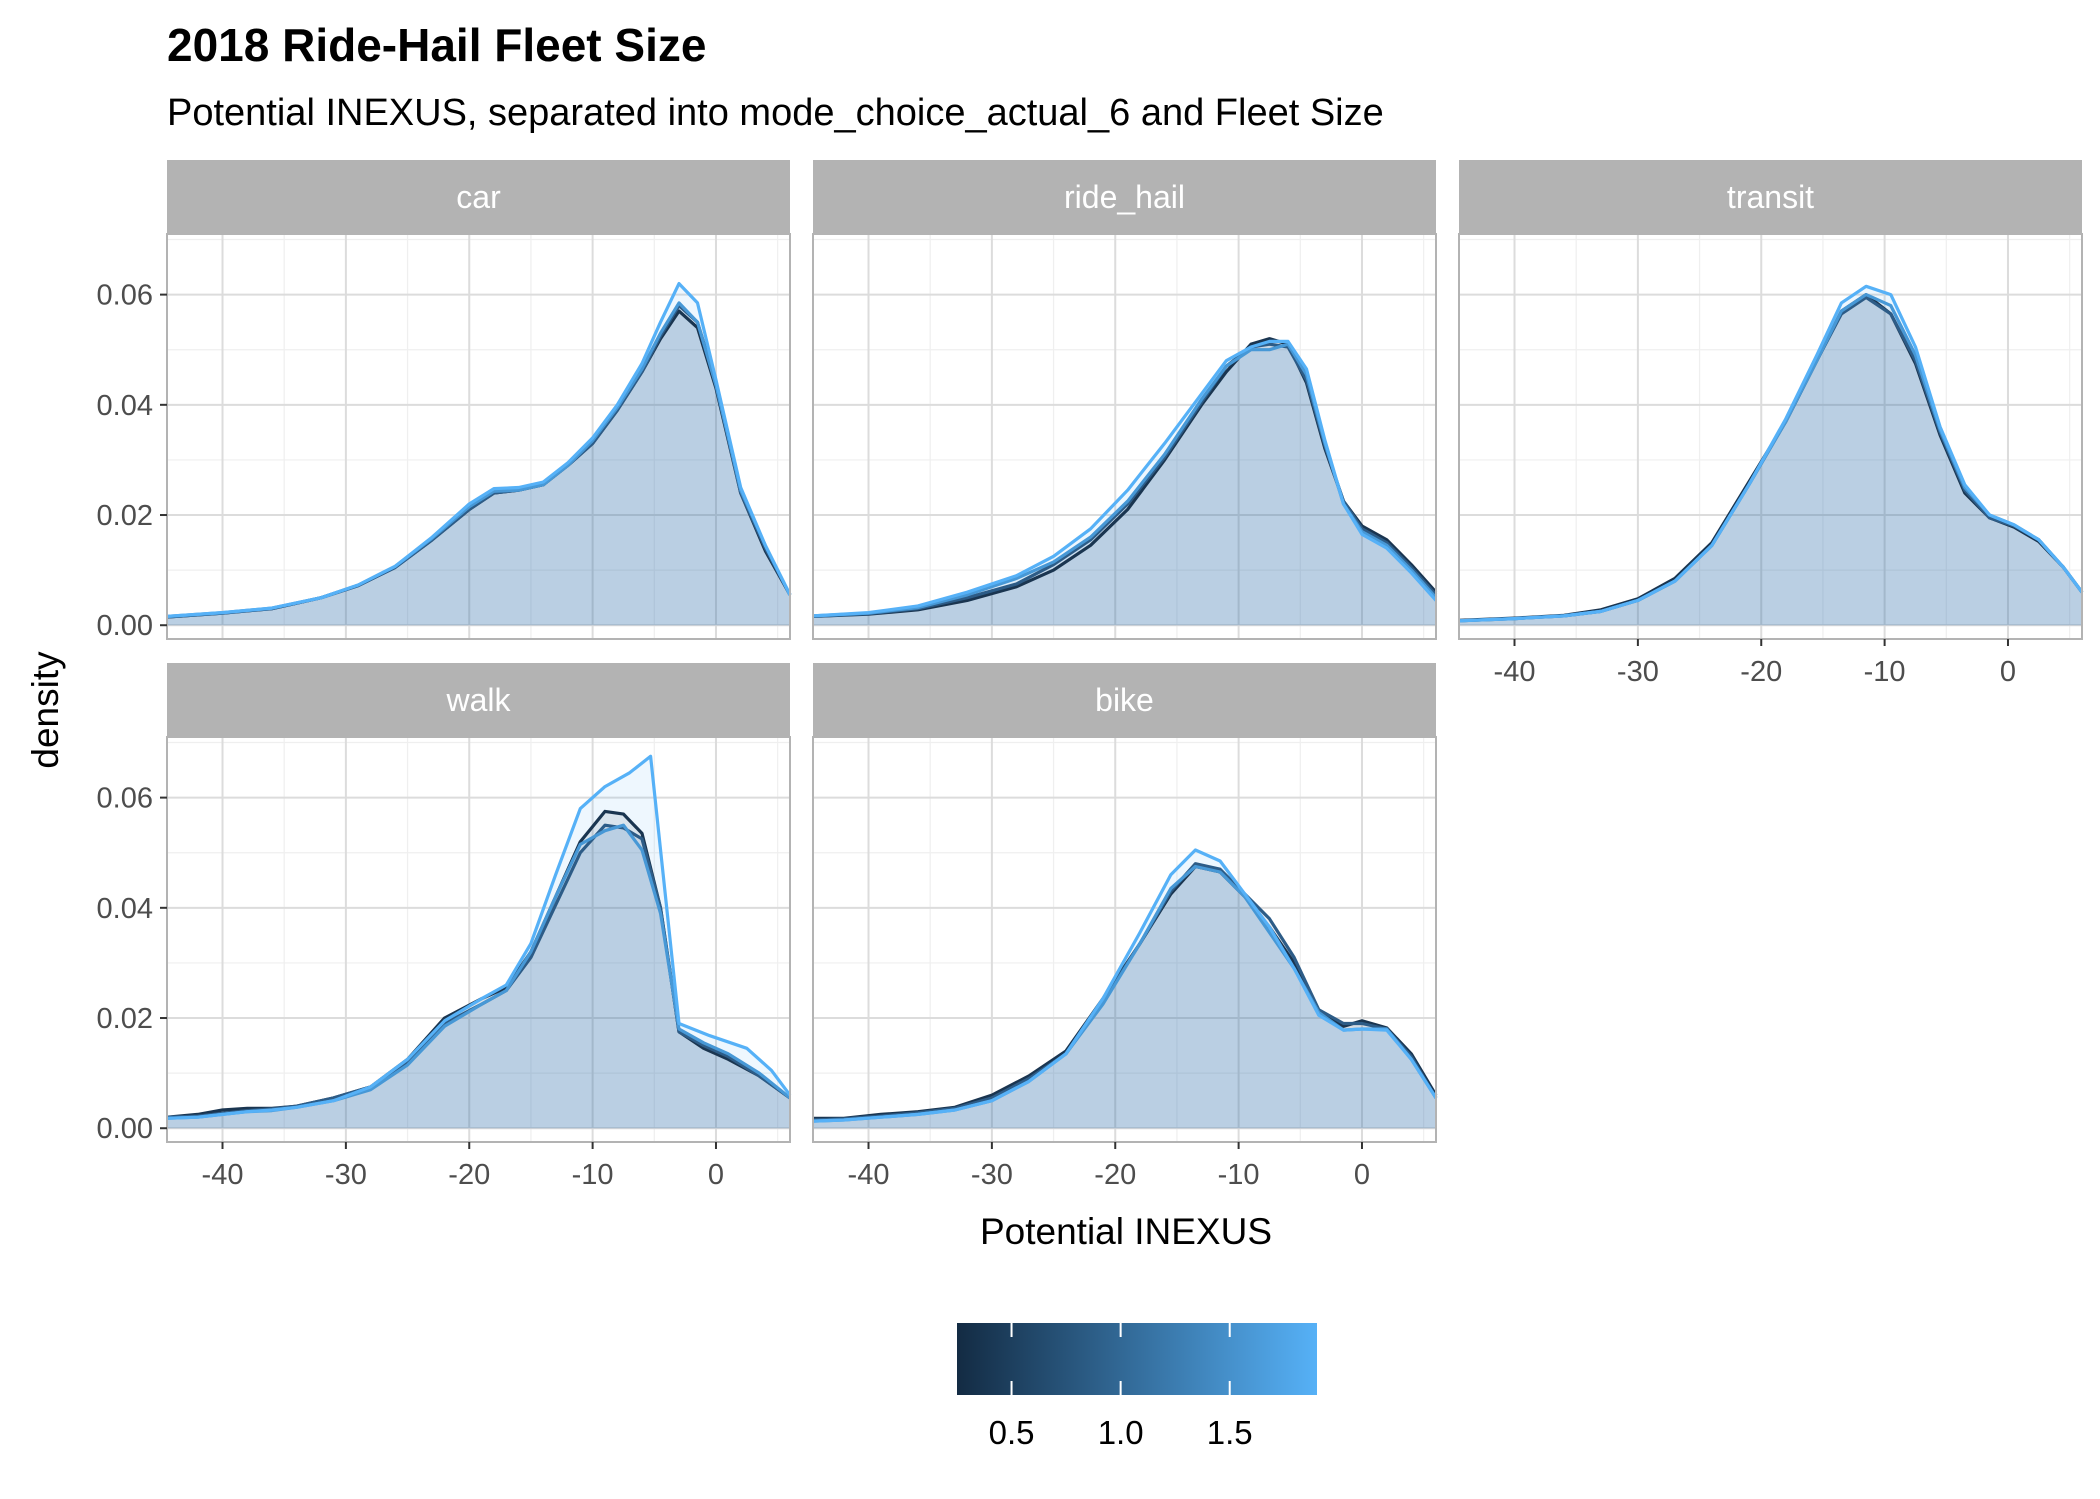  Describe the element at coordinates (1230, 1432) in the screenshot. I see `legend-tick-label: 1.5` at that location.